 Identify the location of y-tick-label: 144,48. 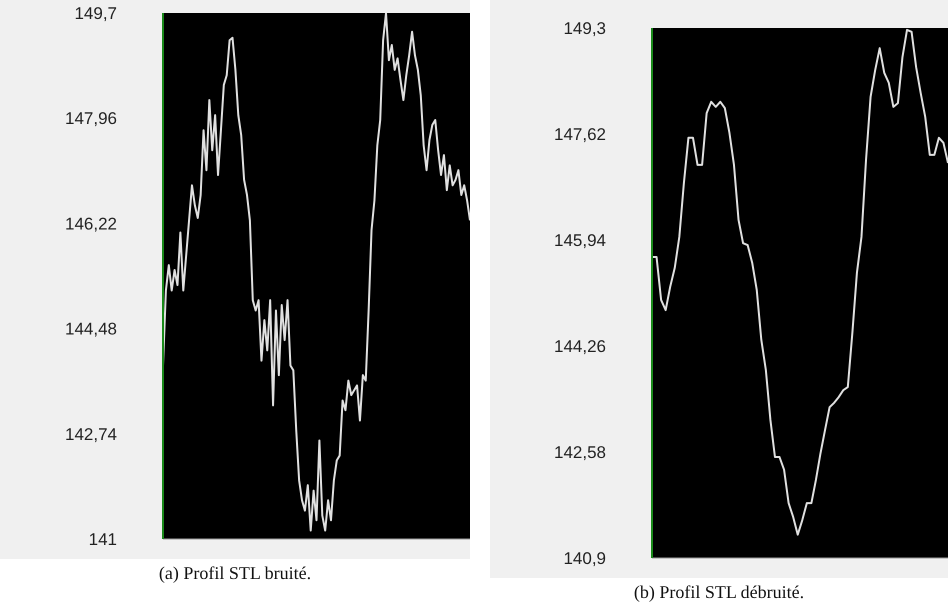
(91, 329).